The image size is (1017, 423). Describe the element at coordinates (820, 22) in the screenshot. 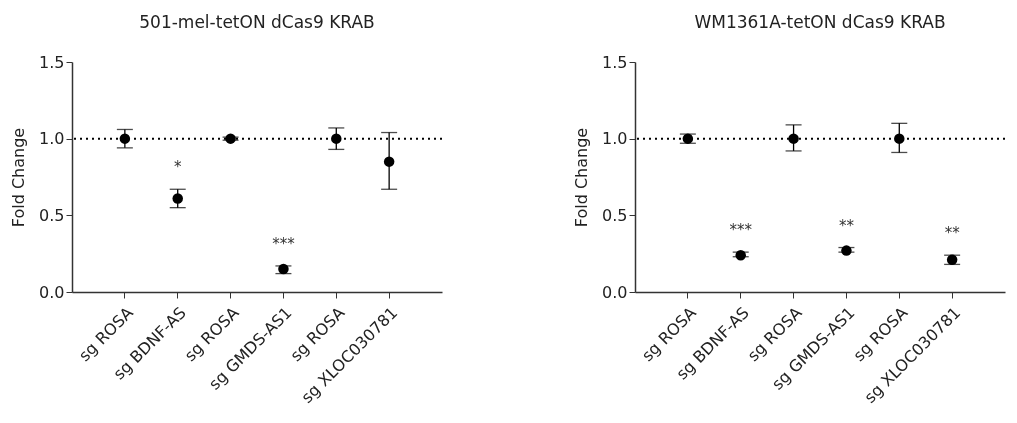

I see `chart-title: WM1361A-tetON dCas9 KRAB` at that location.